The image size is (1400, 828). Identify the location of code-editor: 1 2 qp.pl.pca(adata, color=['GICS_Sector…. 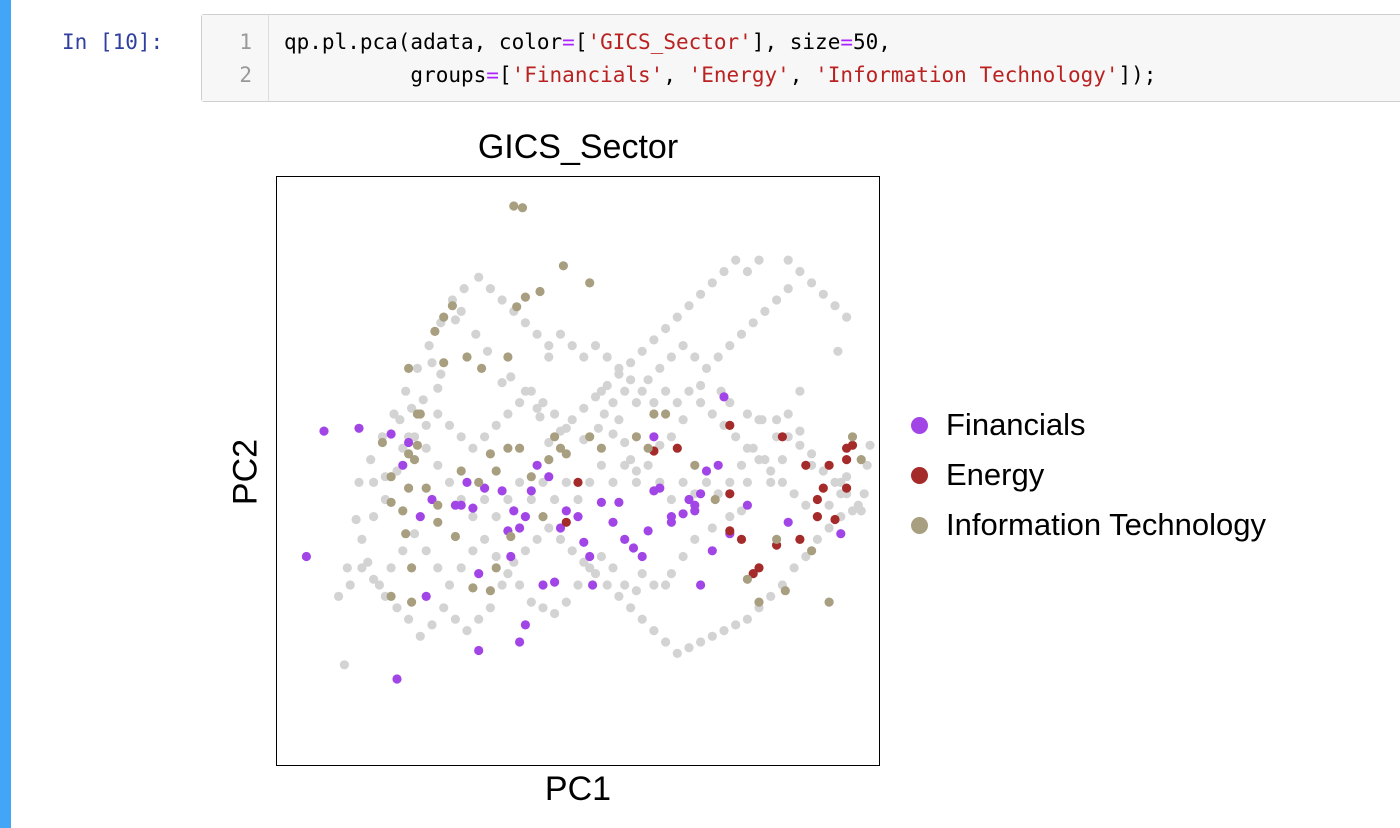
(800, 58).